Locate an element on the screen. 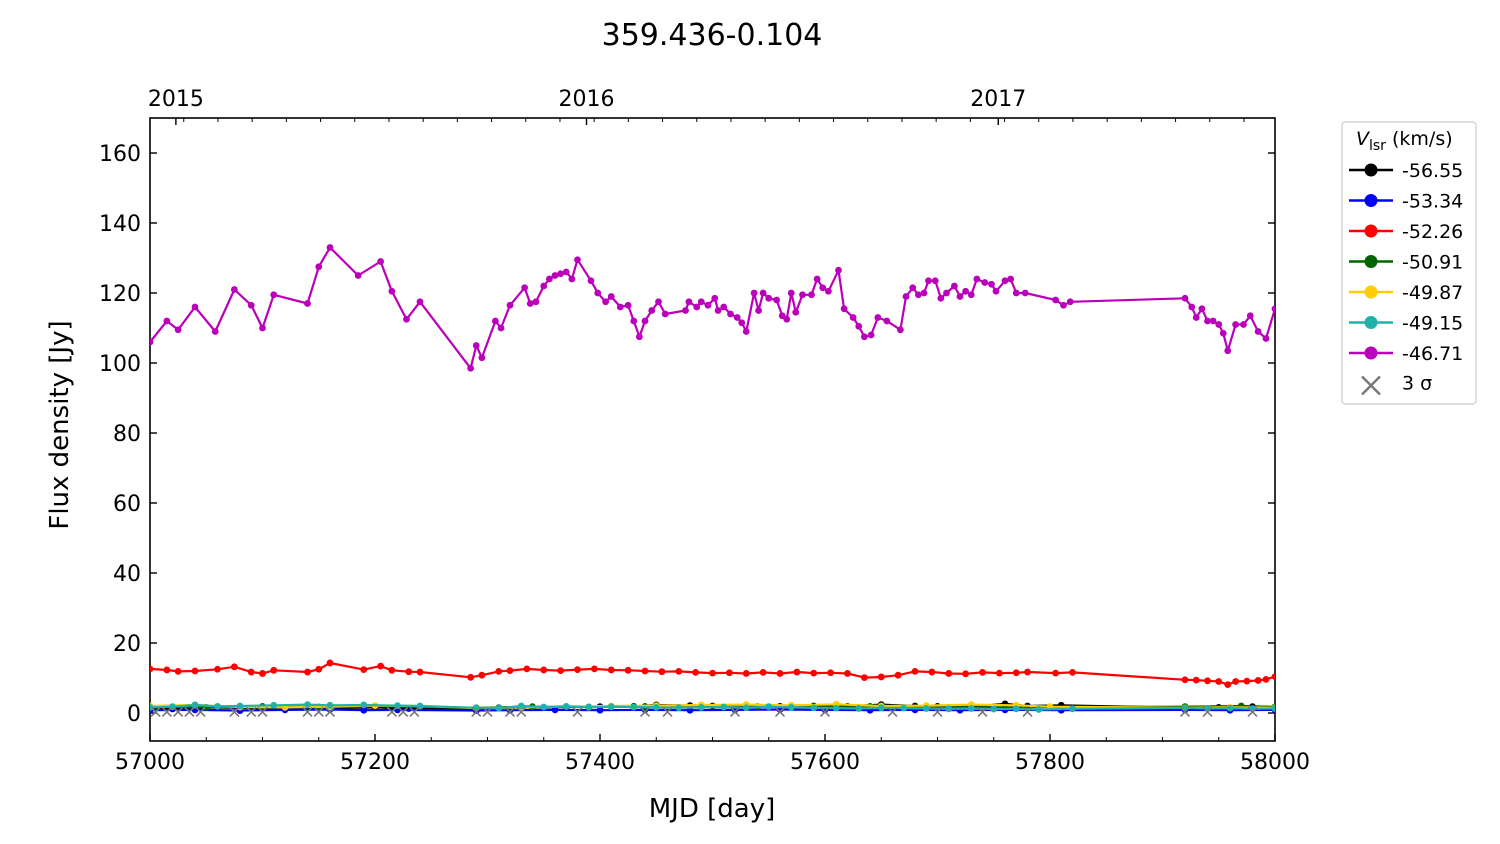  y-tick-label: 80 is located at coordinates (127, 434).